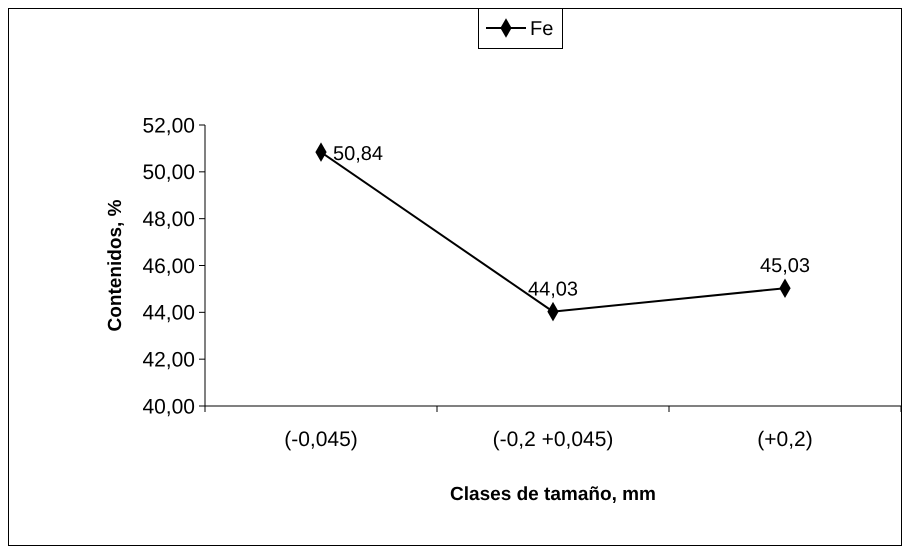  I want to click on y-tick-label: 46,00, so click(168, 266).